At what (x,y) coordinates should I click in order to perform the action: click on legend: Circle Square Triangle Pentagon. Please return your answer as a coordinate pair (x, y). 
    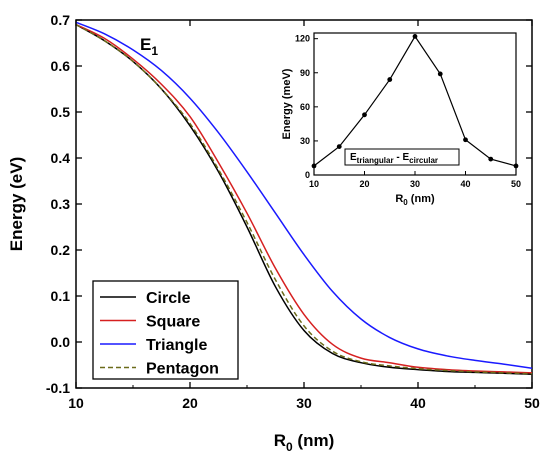
    Looking at the image, I should click on (165, 330).